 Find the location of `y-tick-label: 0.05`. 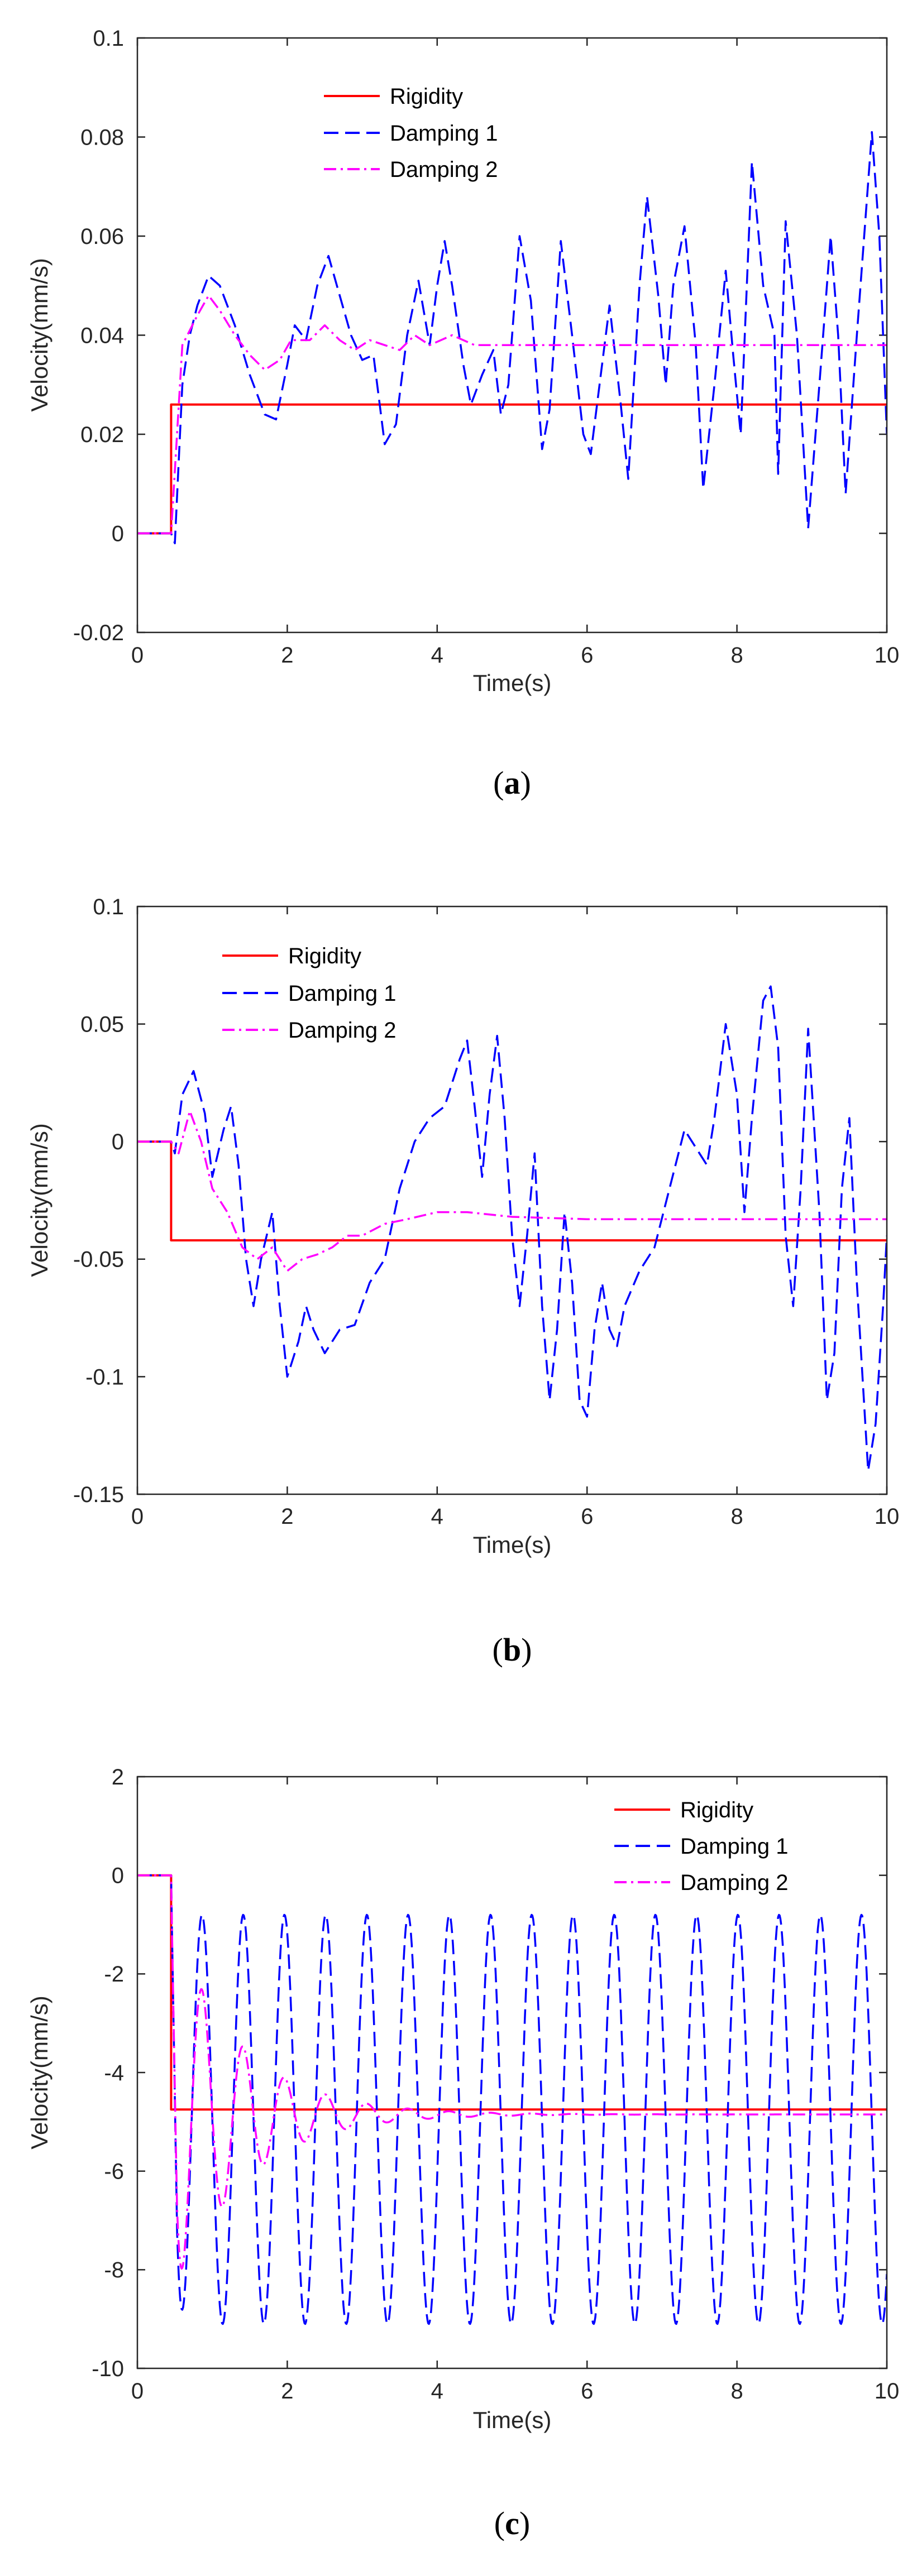

y-tick-label: 0.05 is located at coordinates (102, 1025).